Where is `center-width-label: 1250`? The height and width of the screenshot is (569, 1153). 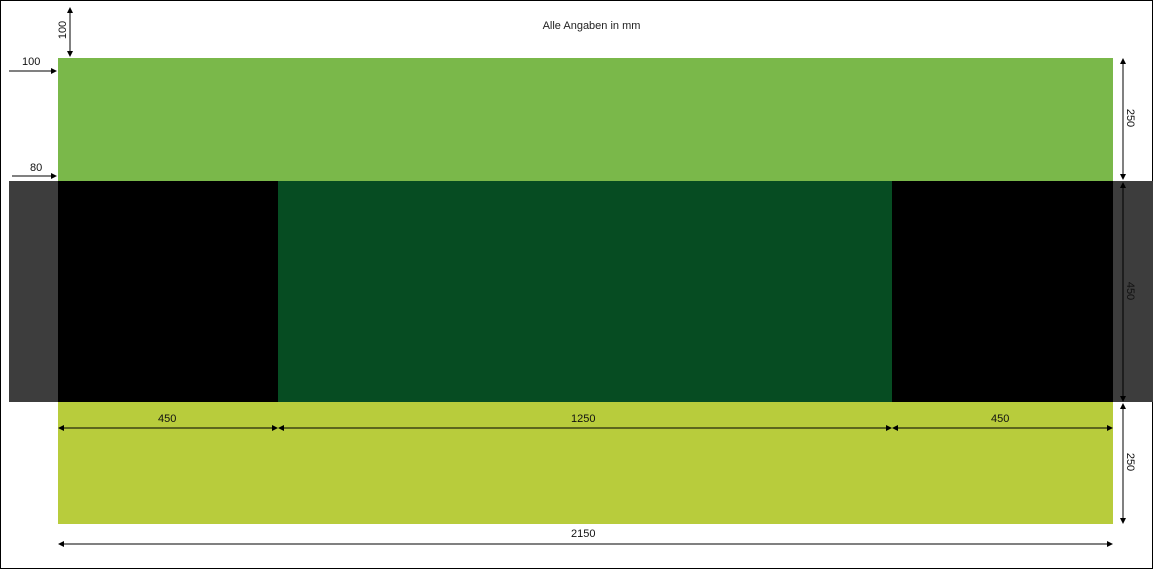
center-width-label: 1250 is located at coordinates (583, 419).